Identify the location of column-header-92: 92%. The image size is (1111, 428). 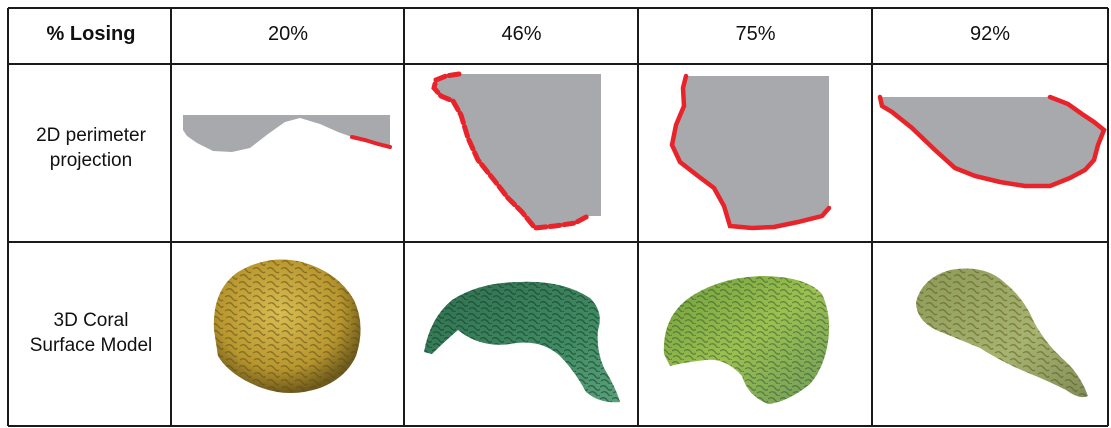
(990, 34).